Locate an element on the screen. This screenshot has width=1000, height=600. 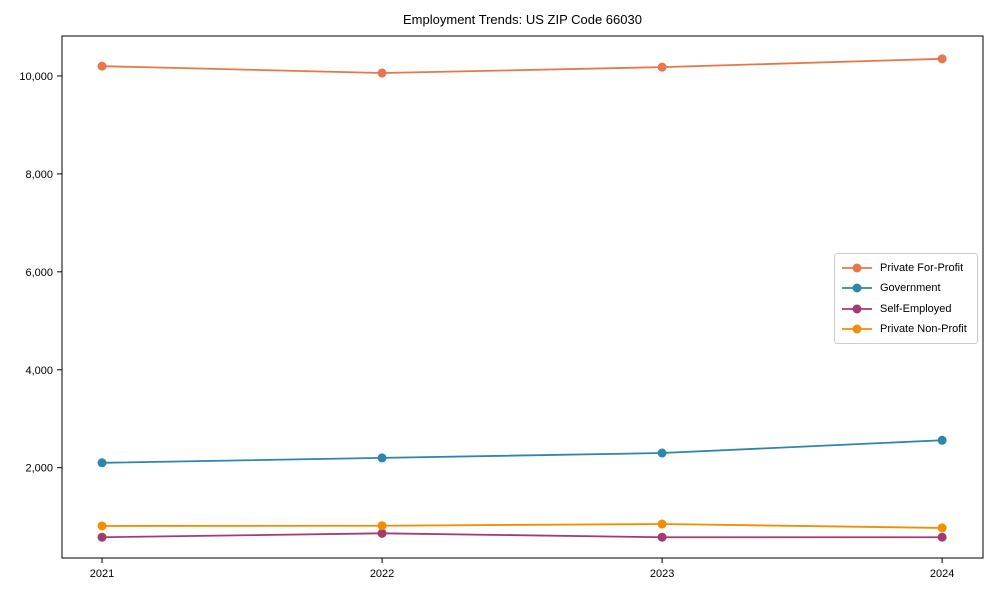
chart-title: Employment Trends: US ZIP Code 66030 is located at coordinates (522, 19).